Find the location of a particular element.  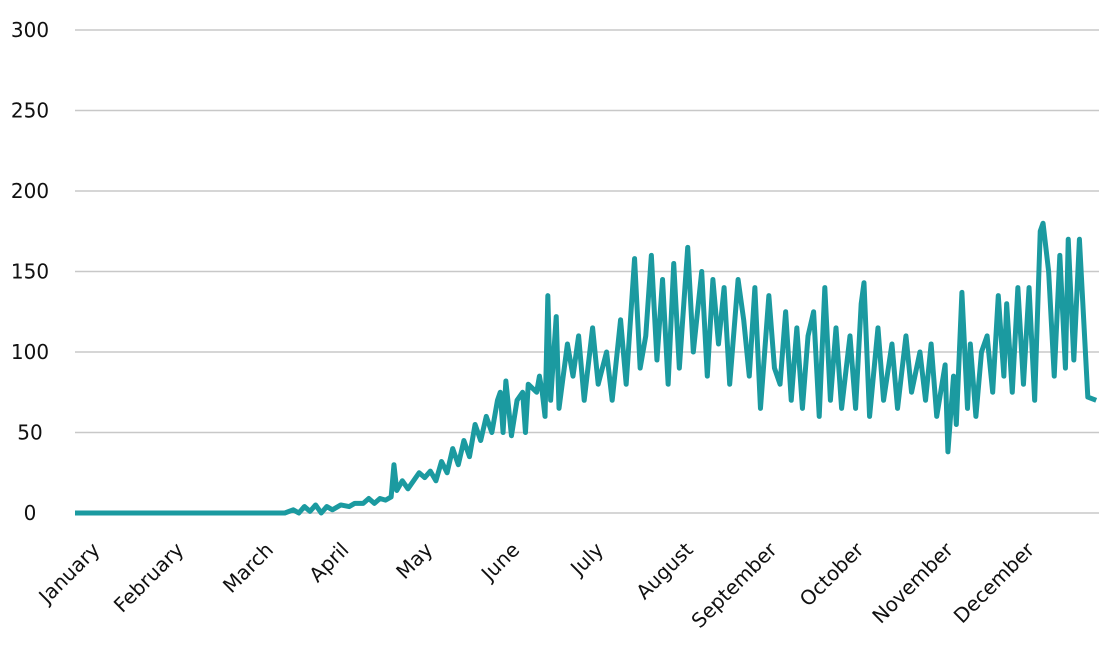

y-tick-label: 250 is located at coordinates (30, 111).